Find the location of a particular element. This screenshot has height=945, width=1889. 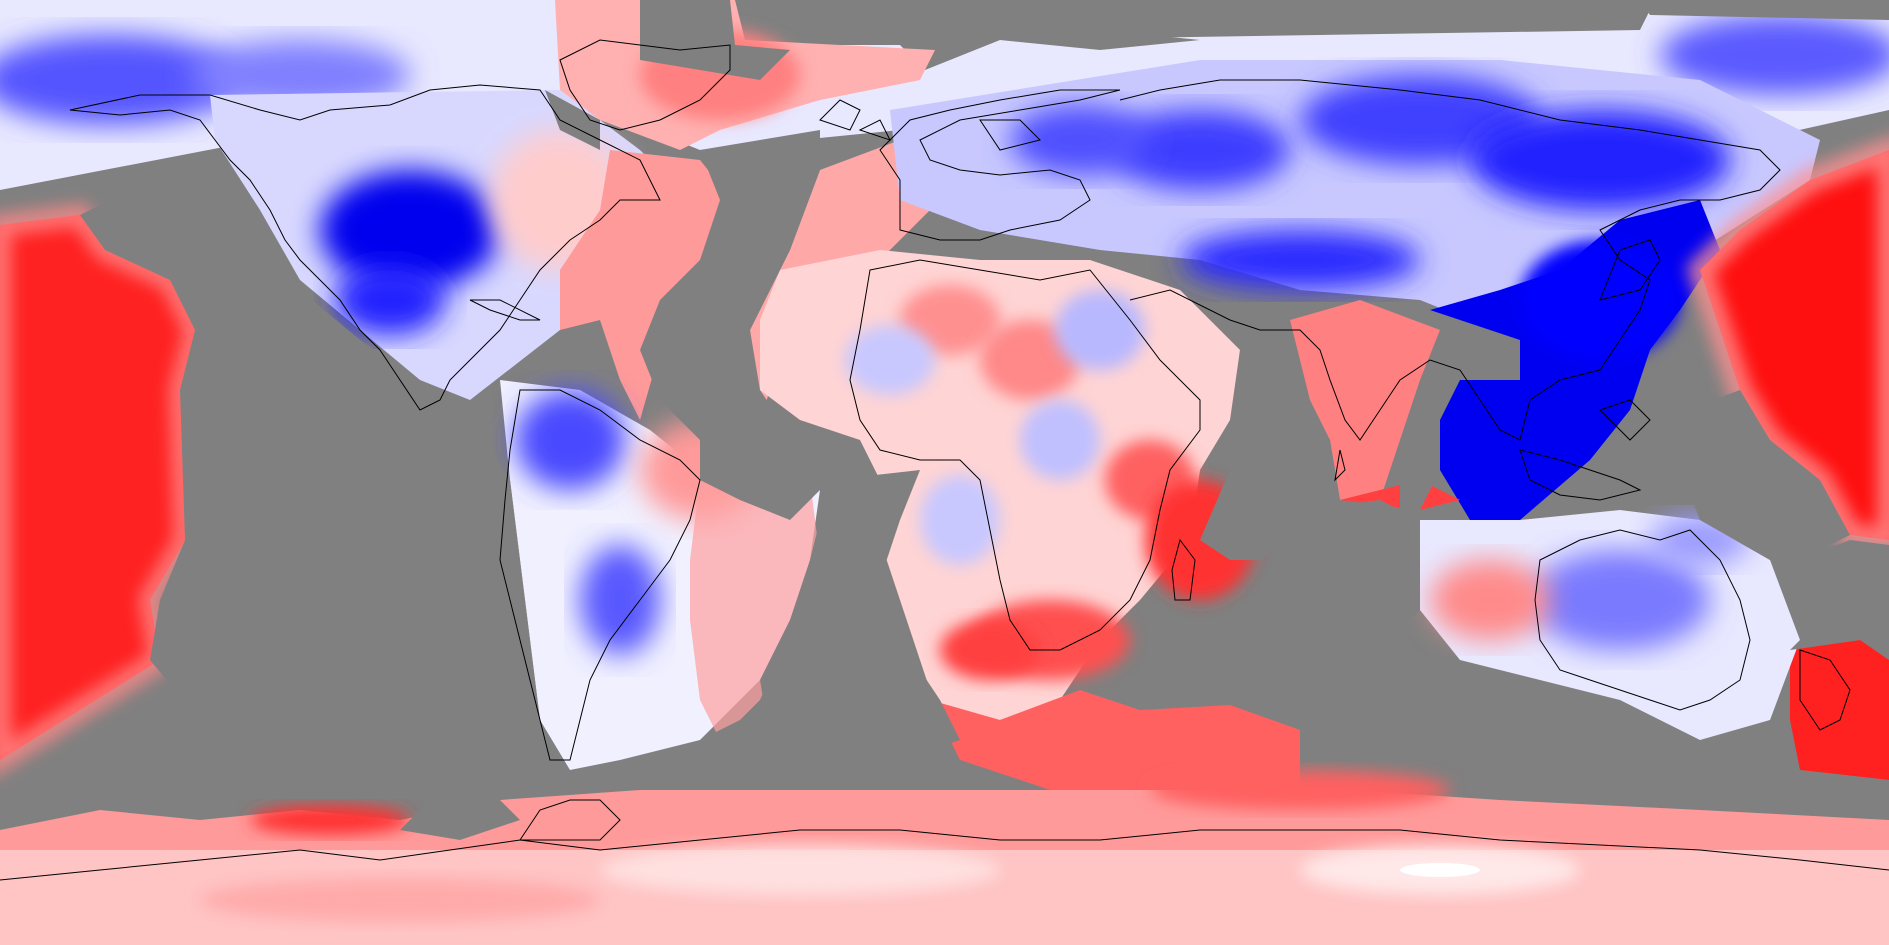

coastline-africa is located at coordinates (1025, 455).